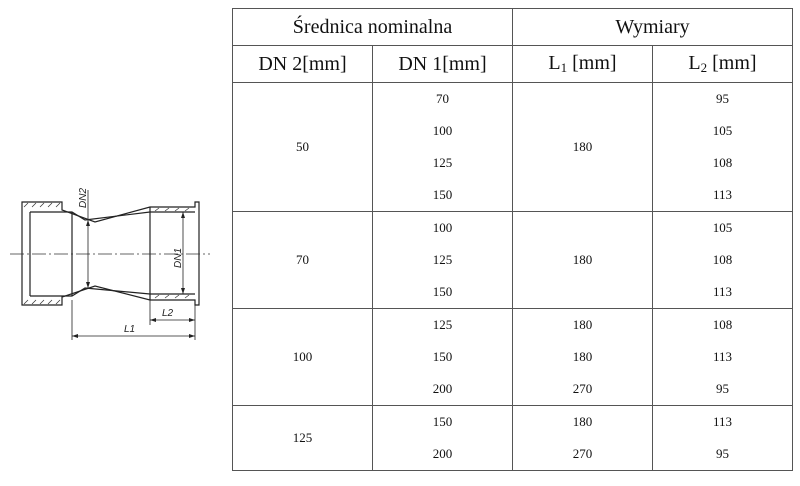 This screenshot has height=486, width=800. Describe the element at coordinates (129, 329) in the screenshot. I see `l1-label: L1` at that location.